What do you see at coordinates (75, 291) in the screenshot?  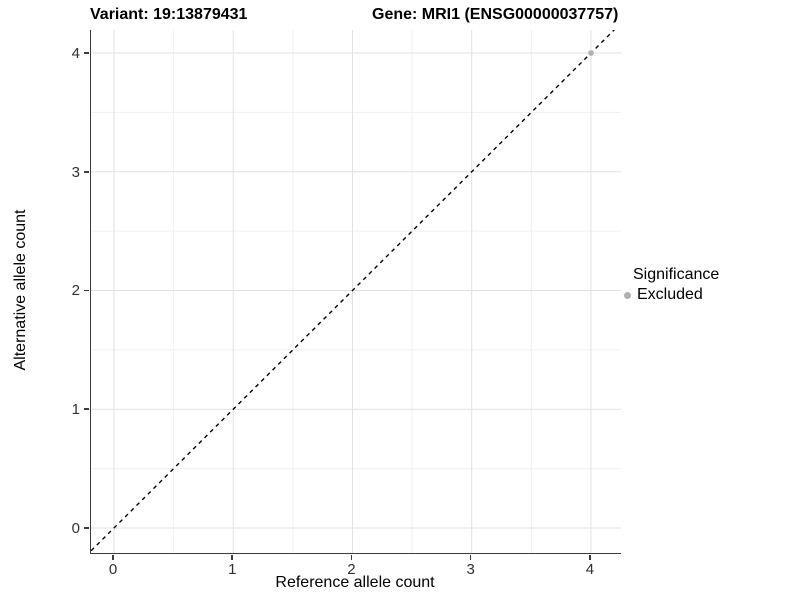 I see `y-tick-label: 2` at bounding box center [75, 291].